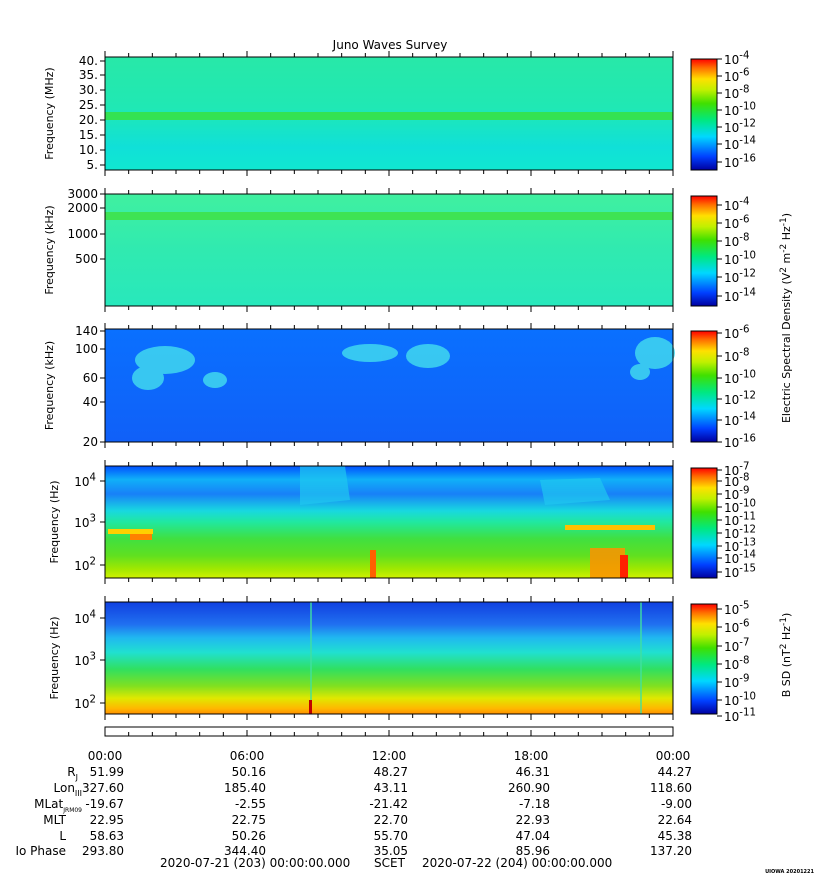 This screenshot has height=880, width=815. What do you see at coordinates (736, 627) in the screenshot?
I see `colorbar-5-tick-label: 10⁻⁶` at bounding box center [736, 627].